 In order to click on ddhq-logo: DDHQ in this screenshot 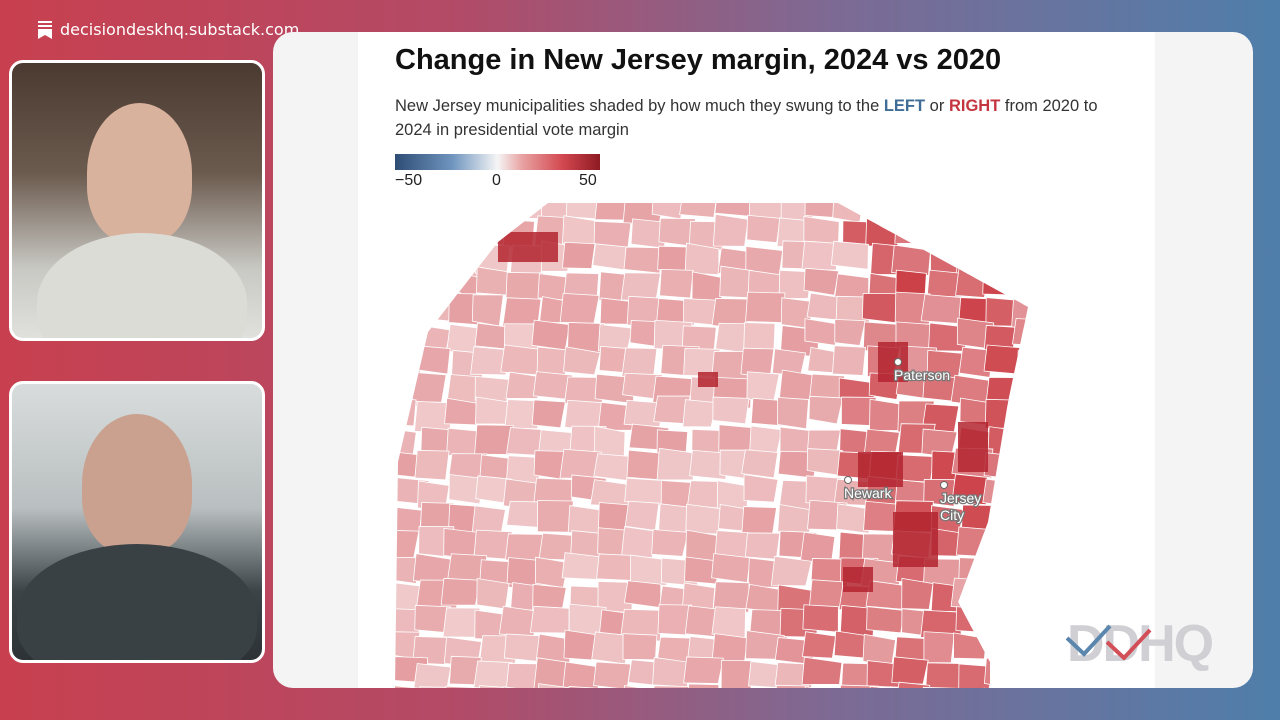, I will do `click(1147, 646)`.